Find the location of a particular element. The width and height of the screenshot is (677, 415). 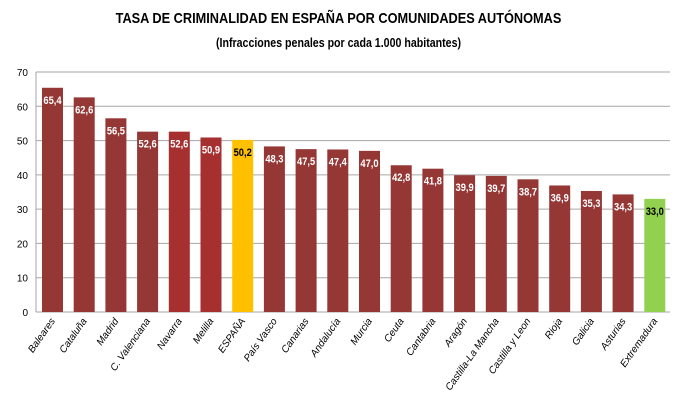

y-tick-label: 40 is located at coordinates (23, 176).